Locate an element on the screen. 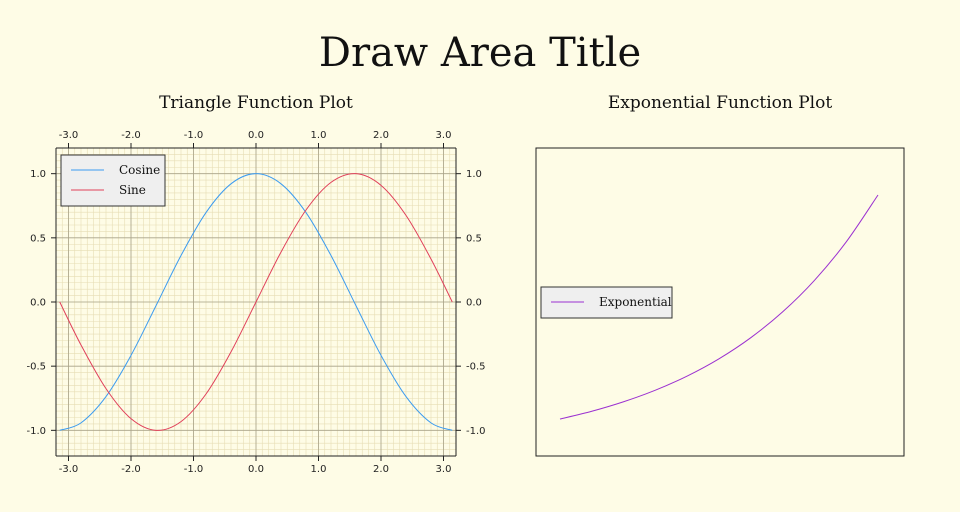 This screenshot has width=960, height=512. x-tick-label-bottom: 2.0 is located at coordinates (381, 469).